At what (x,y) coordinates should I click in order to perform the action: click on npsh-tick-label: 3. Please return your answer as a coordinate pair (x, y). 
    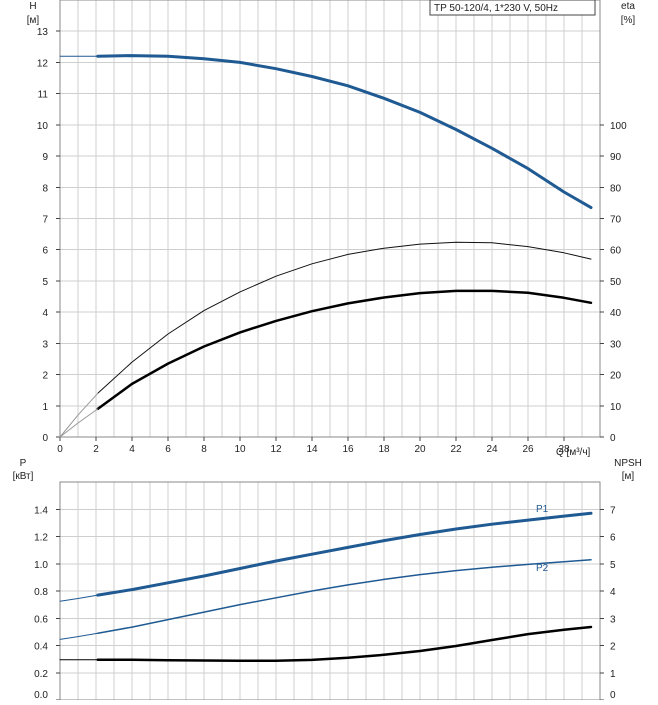
    Looking at the image, I should click on (613, 619).